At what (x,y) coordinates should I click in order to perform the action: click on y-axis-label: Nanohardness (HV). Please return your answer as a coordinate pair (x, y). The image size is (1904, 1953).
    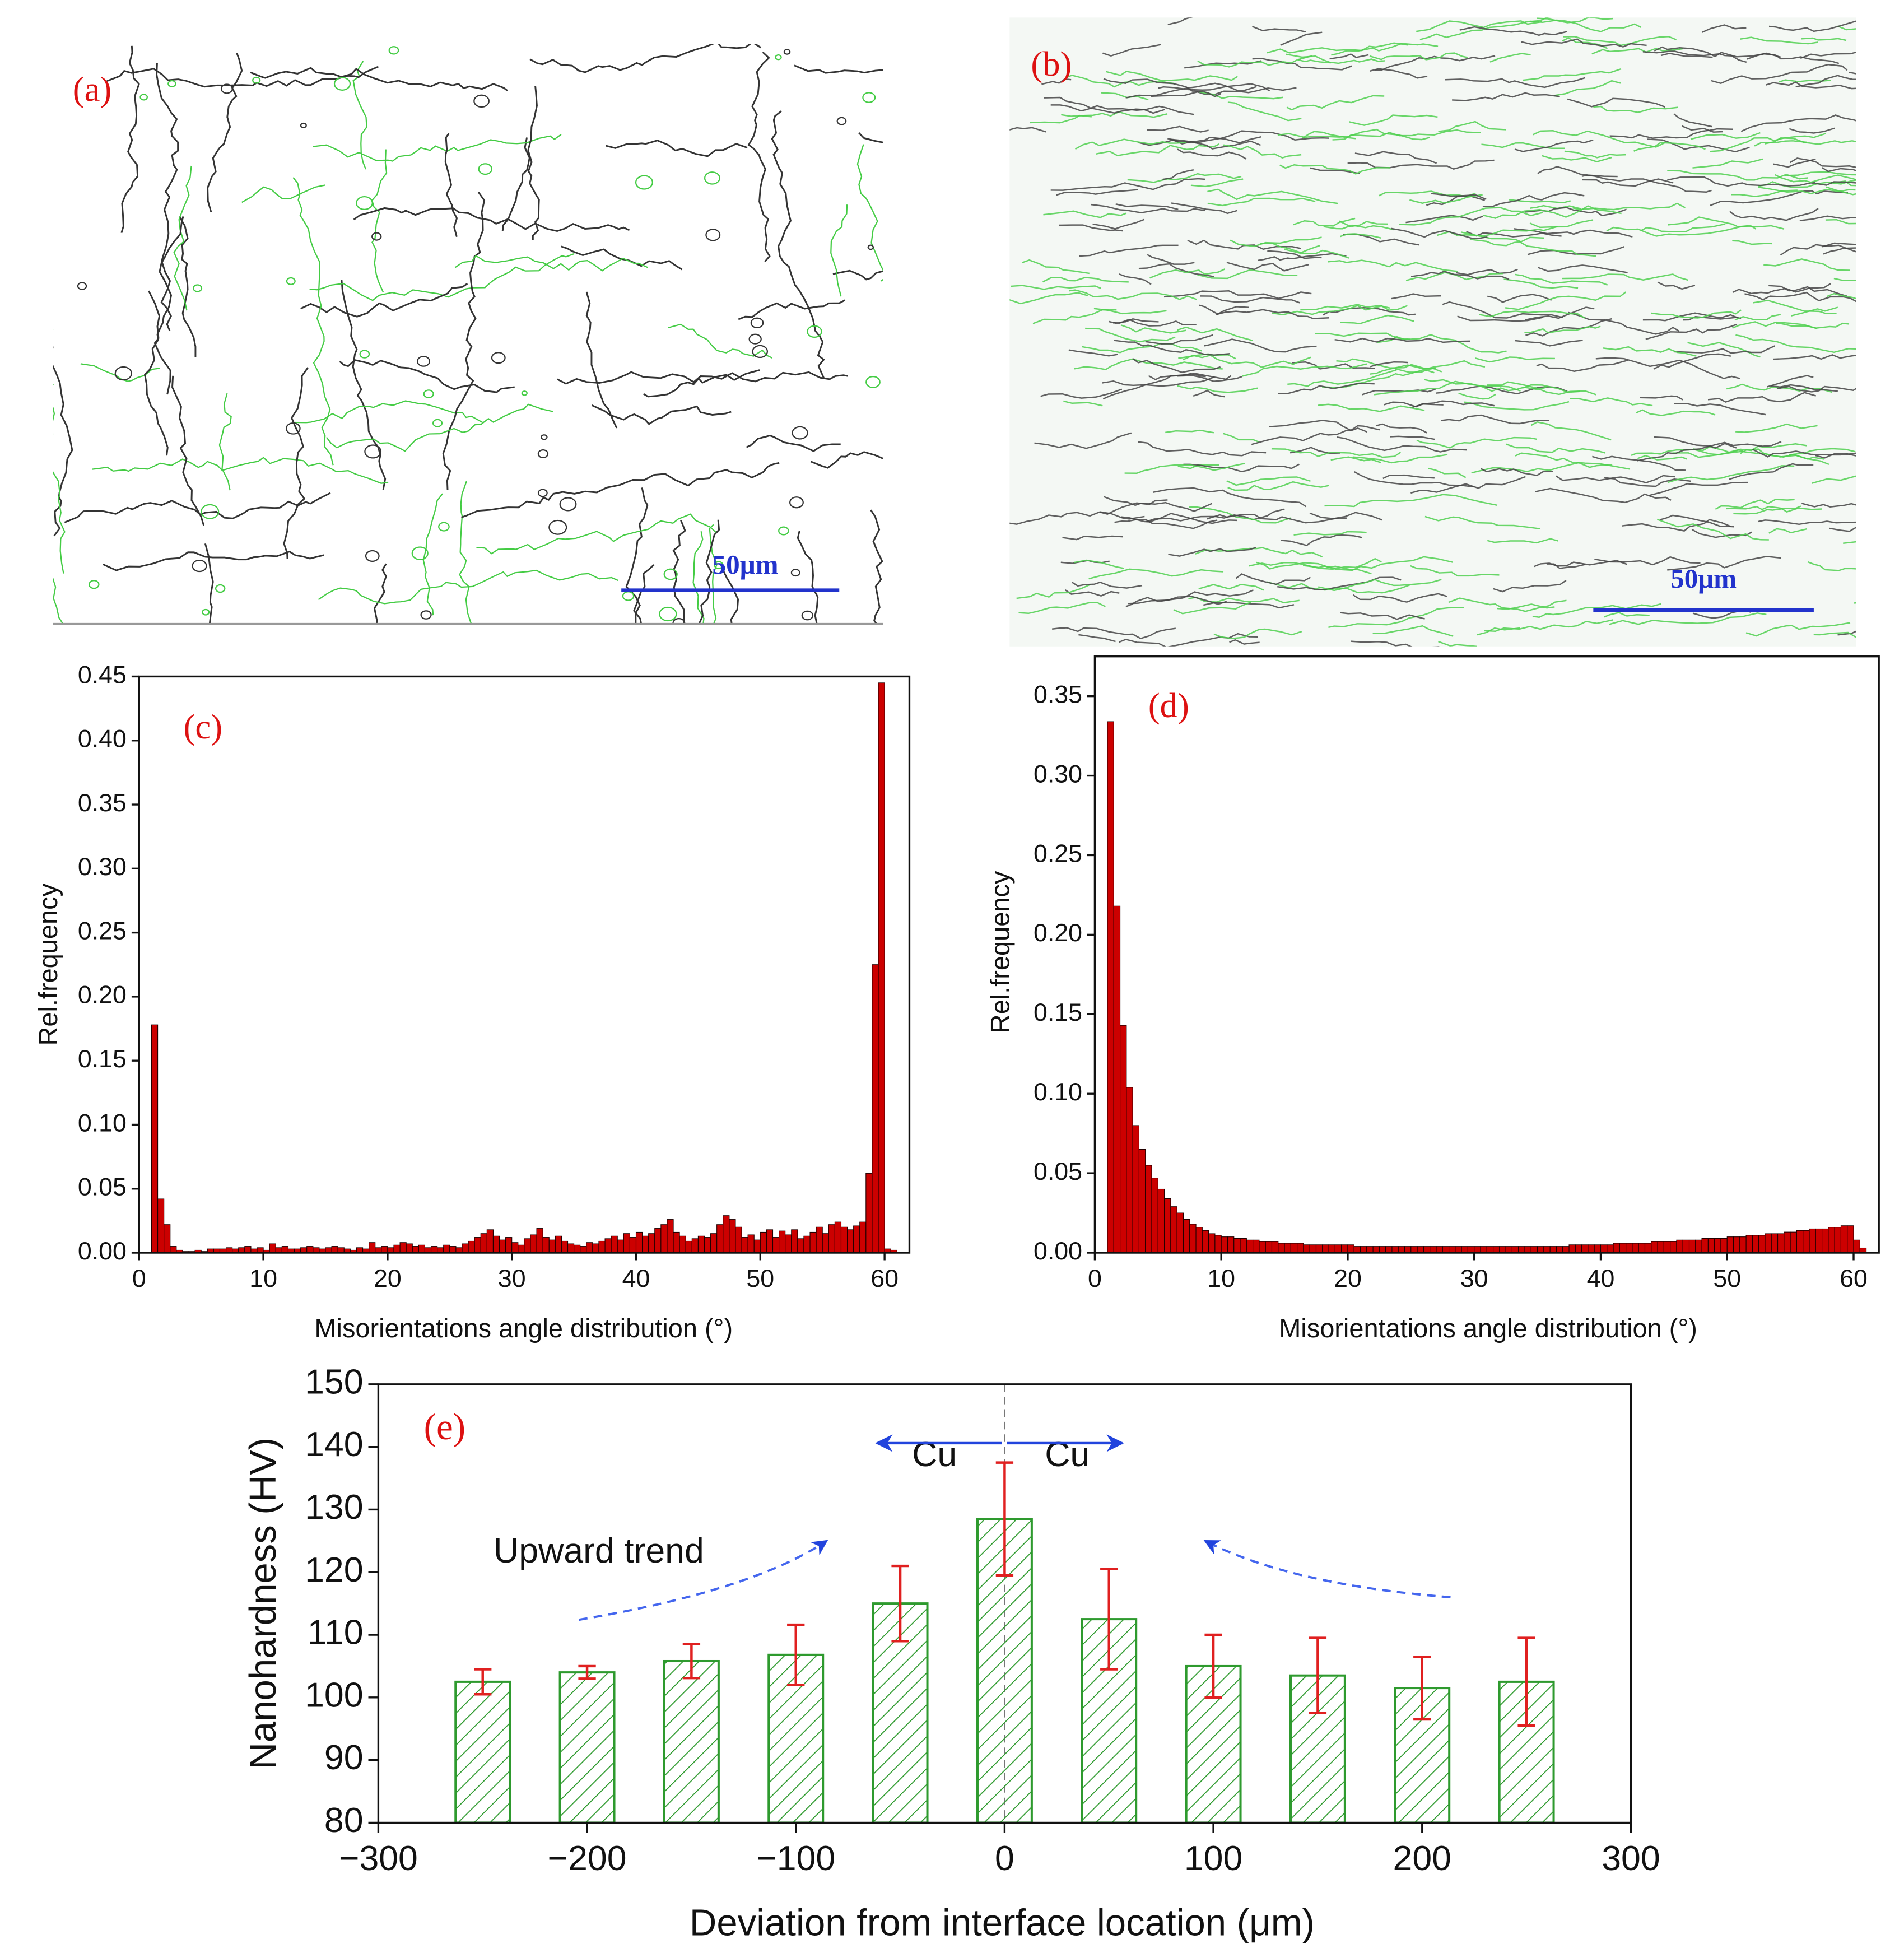
    Looking at the image, I should click on (263, 1604).